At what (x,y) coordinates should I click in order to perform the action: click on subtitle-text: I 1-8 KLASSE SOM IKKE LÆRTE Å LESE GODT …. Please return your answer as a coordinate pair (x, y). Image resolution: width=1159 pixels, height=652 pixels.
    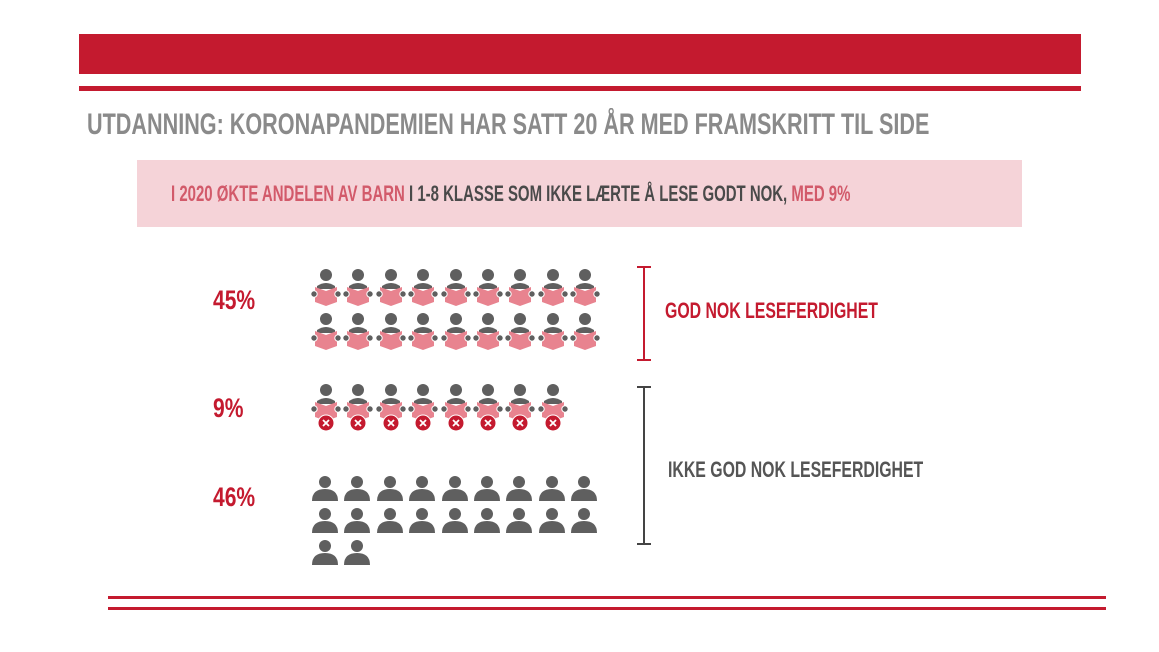
    Looking at the image, I should click on (598, 193).